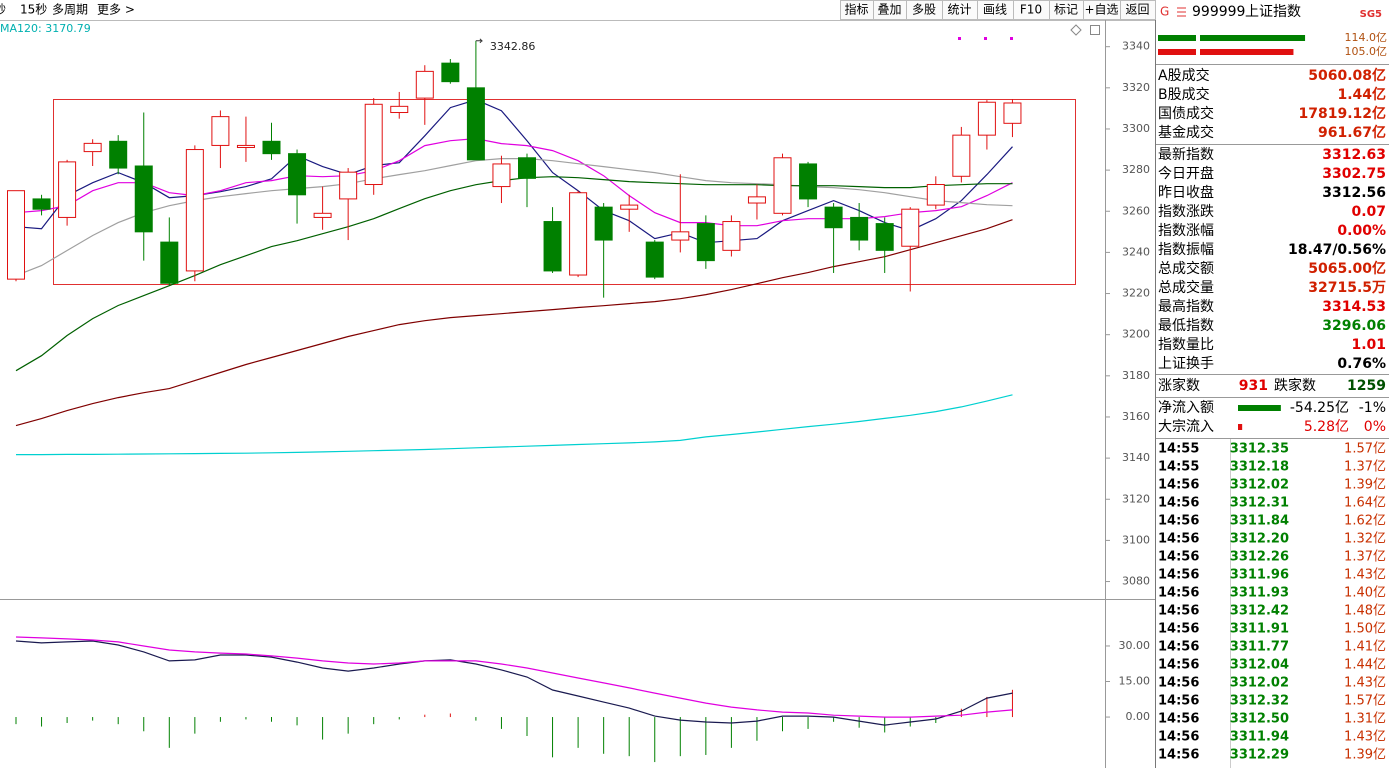 The width and height of the screenshot is (1389, 768). I want to click on breadth-up: 931, so click(1253, 386).